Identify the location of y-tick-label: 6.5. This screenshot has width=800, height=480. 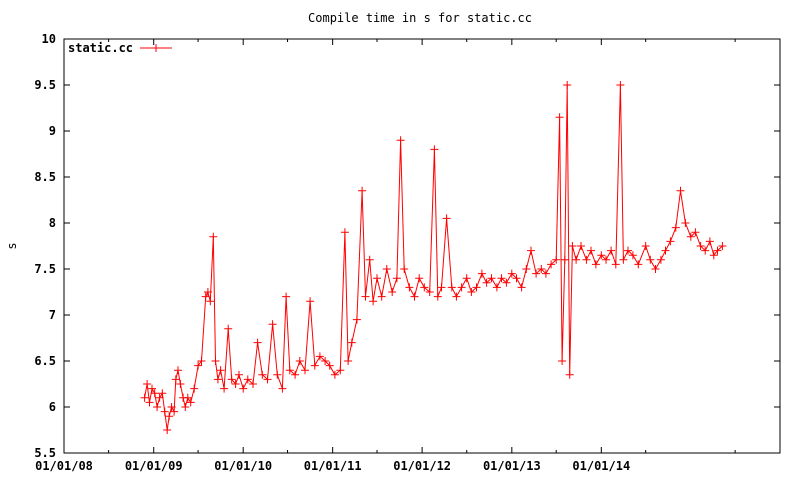
(45, 361).